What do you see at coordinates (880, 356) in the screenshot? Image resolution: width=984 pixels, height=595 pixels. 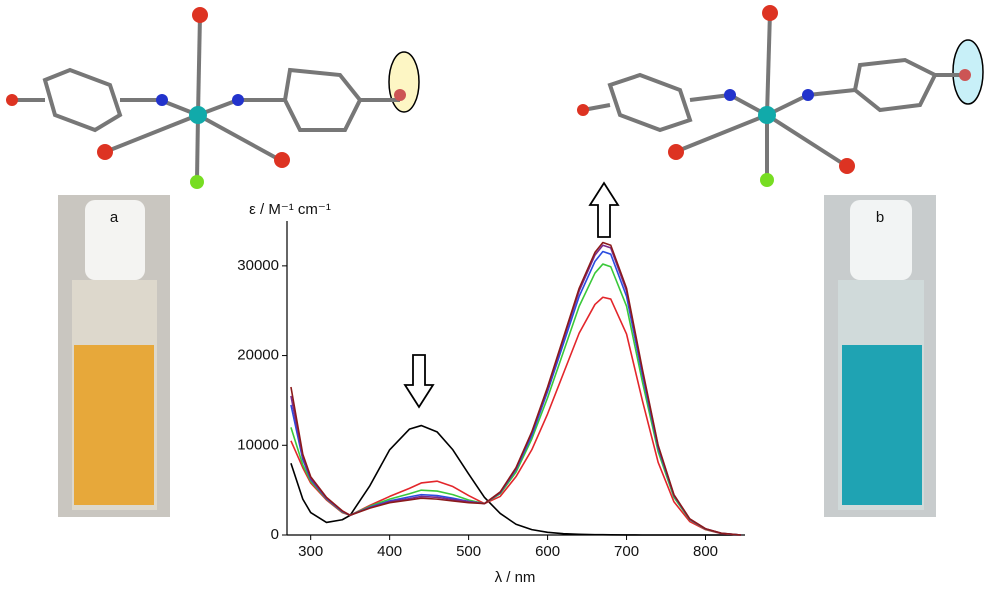 I see `cuvette-b` at bounding box center [880, 356].